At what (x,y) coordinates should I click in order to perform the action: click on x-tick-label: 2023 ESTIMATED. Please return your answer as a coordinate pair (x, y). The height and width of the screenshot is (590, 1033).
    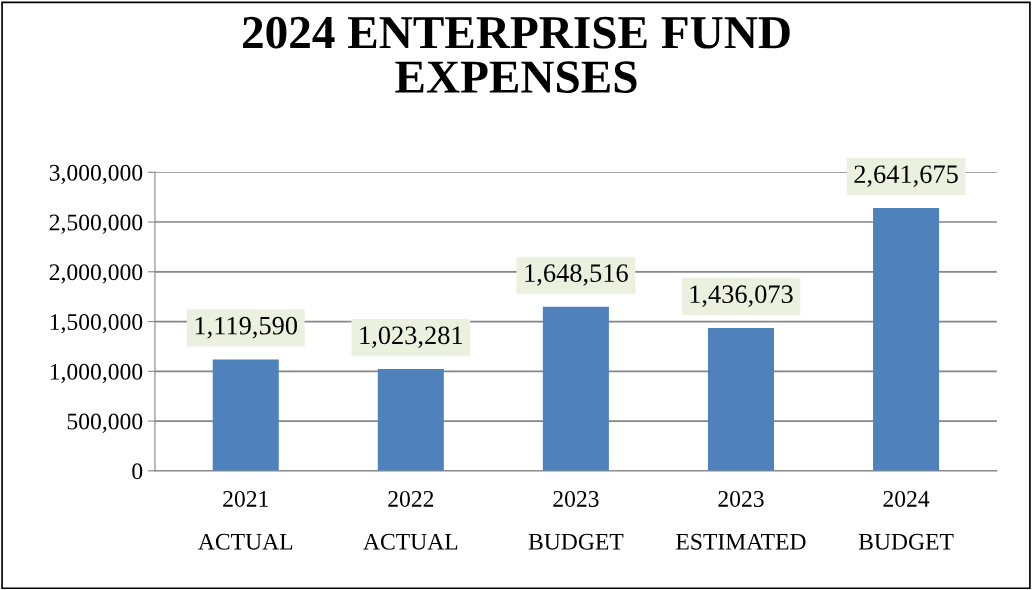
    Looking at the image, I should click on (741, 520).